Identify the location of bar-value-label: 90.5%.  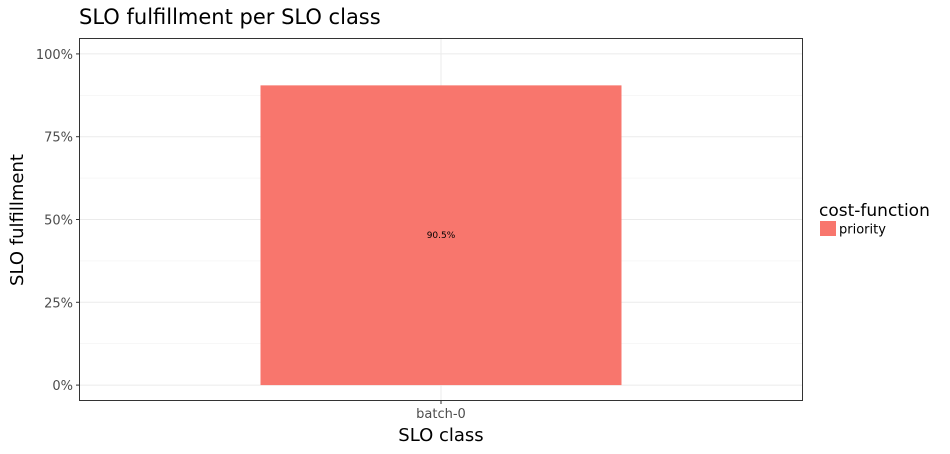
(441, 236).